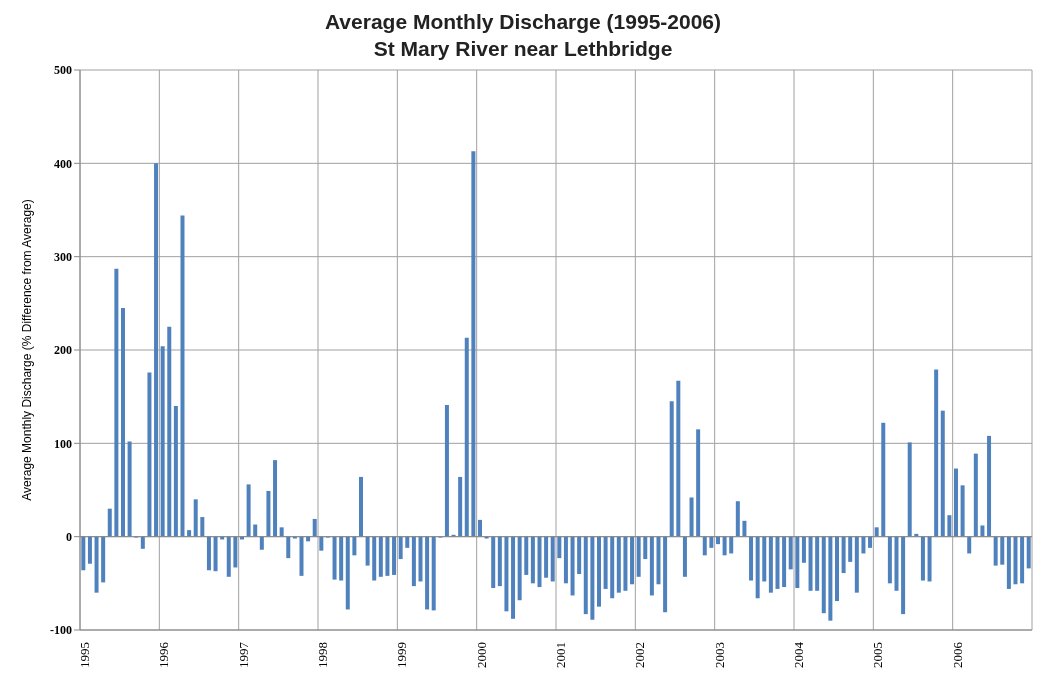  Describe the element at coordinates (63, 443) in the screenshot. I see `y-tick-label: 100` at that location.